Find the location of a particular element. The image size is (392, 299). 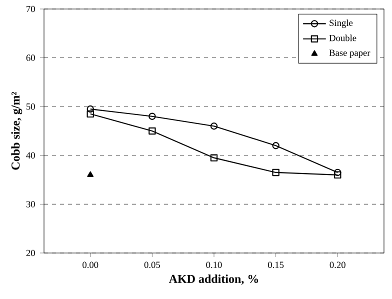

y-tick-label: 70 is located at coordinates (30, 9).